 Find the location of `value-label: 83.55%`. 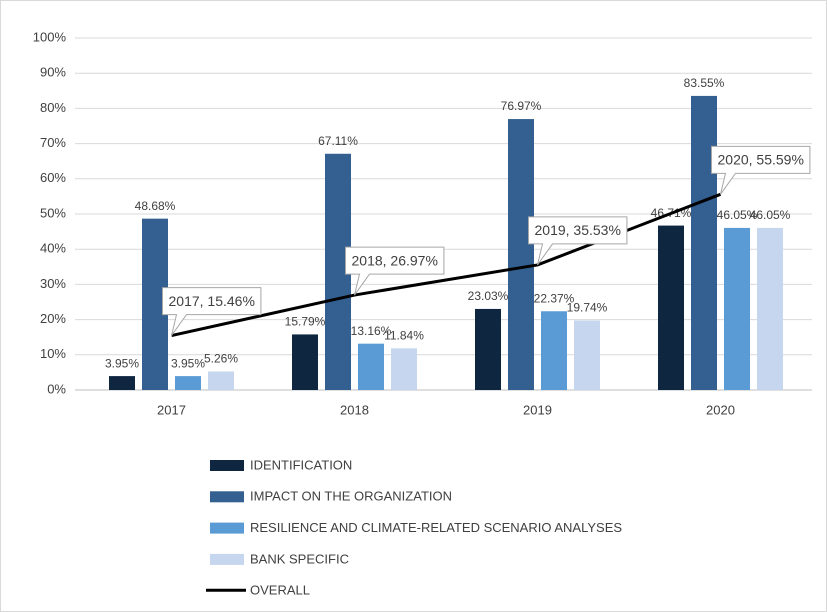

value-label: 83.55% is located at coordinates (704, 83).